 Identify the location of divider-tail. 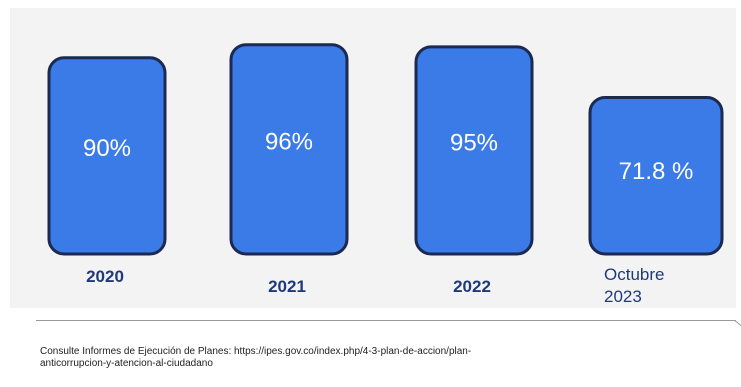
(737, 325).